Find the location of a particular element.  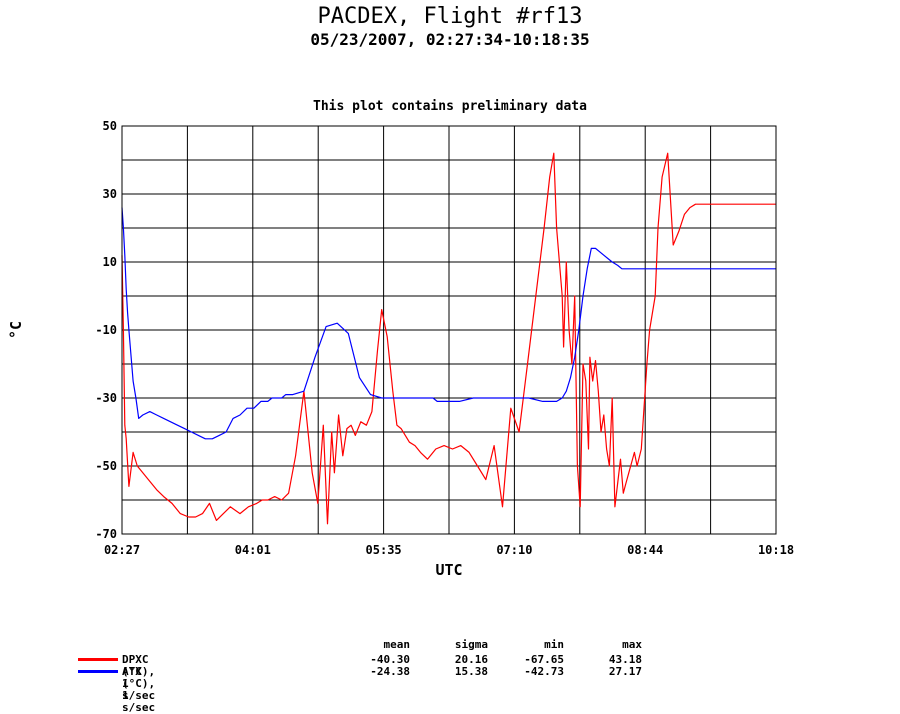

atx-mean: -24.38 is located at coordinates (390, 671).